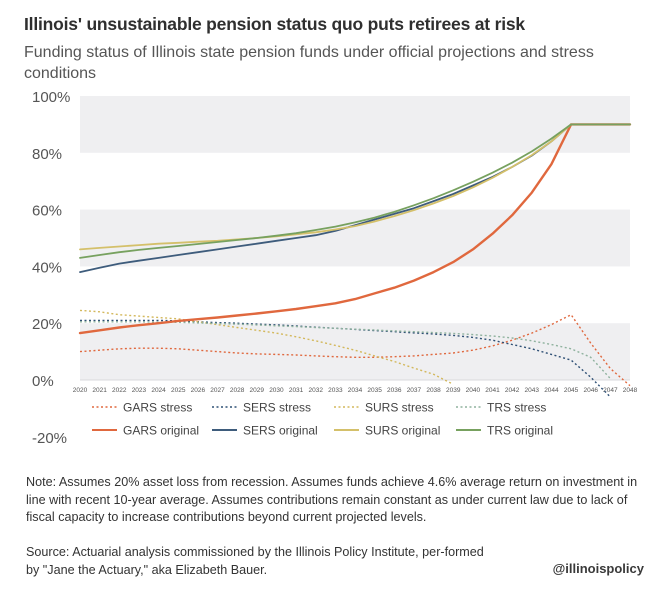 The image size is (672, 600). Describe the element at coordinates (532, 390) in the screenshot. I see `x-tick-label: 2043` at that location.